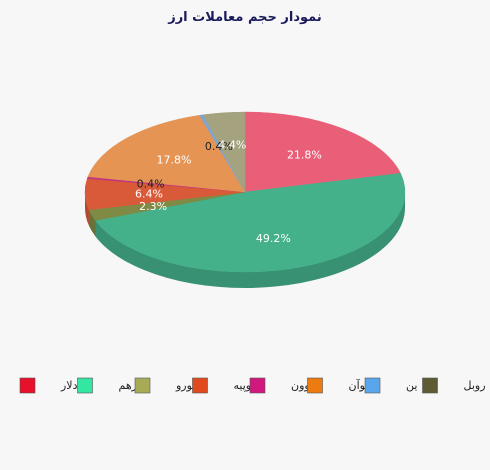 The image size is (490, 470). I want to click on legend-label-7: روبل, so click(475, 385).